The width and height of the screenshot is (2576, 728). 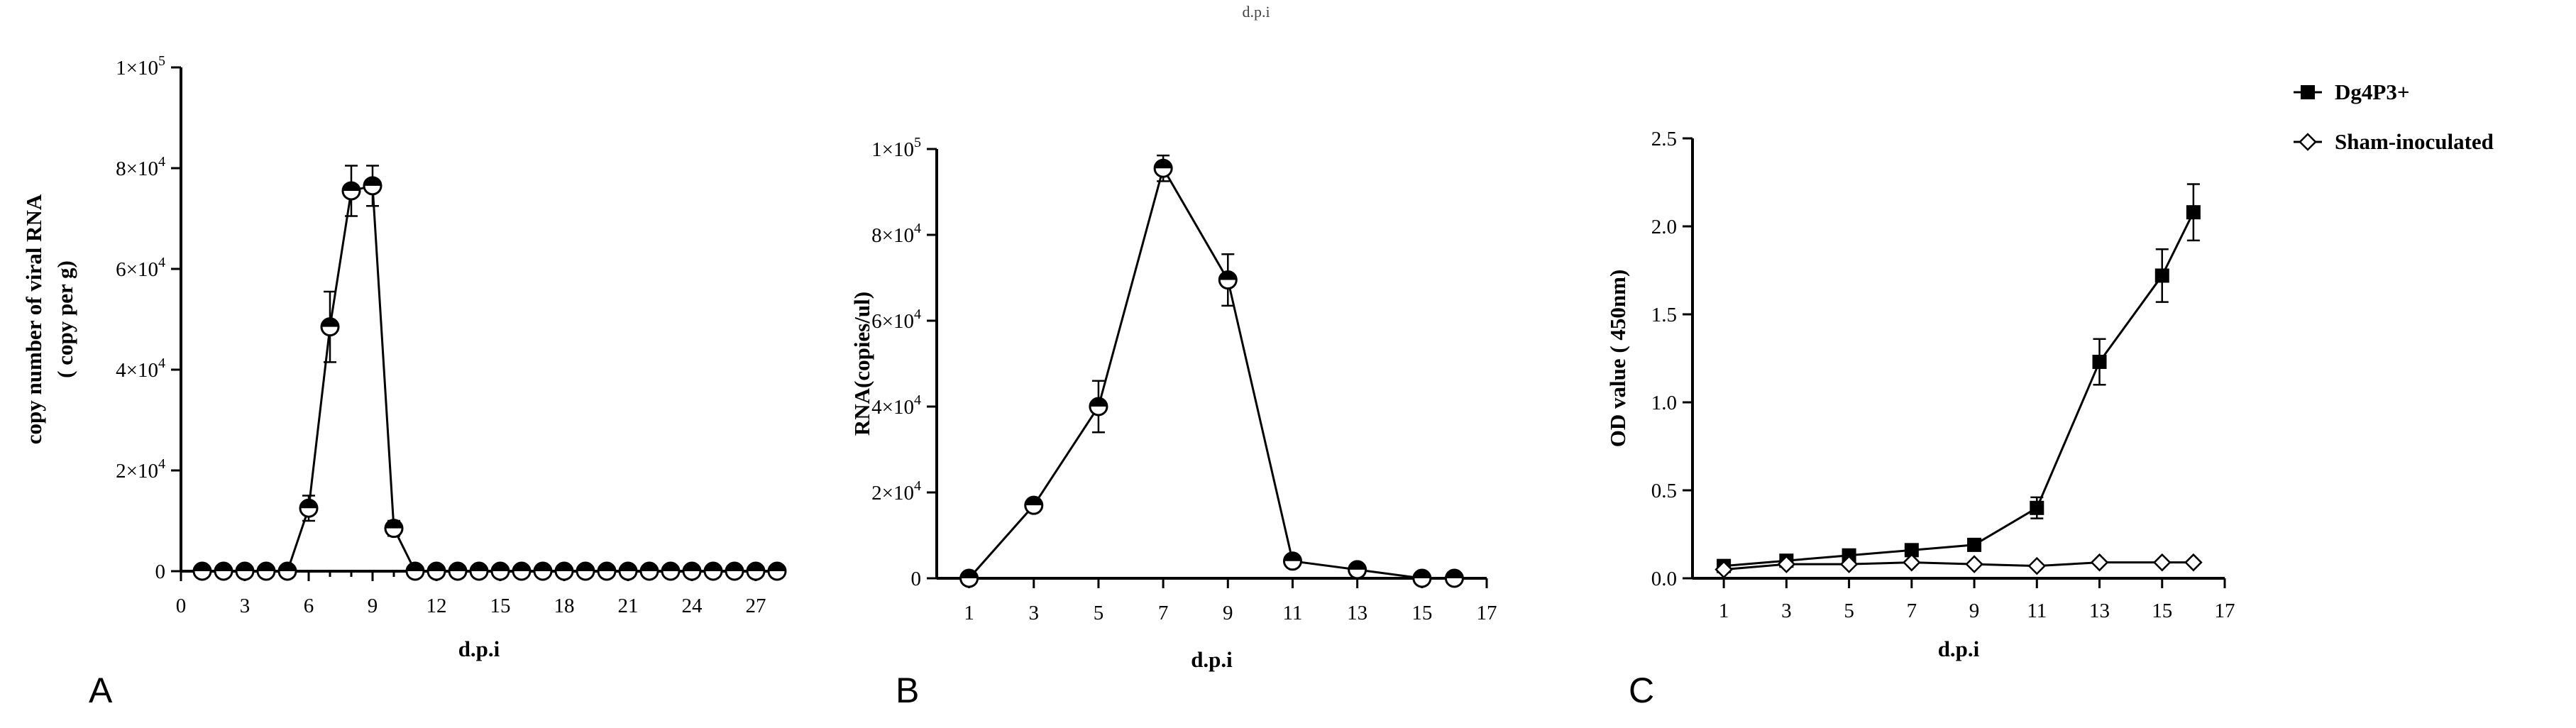 I want to click on c-x-tick-label: 7, so click(x=1912, y=611).